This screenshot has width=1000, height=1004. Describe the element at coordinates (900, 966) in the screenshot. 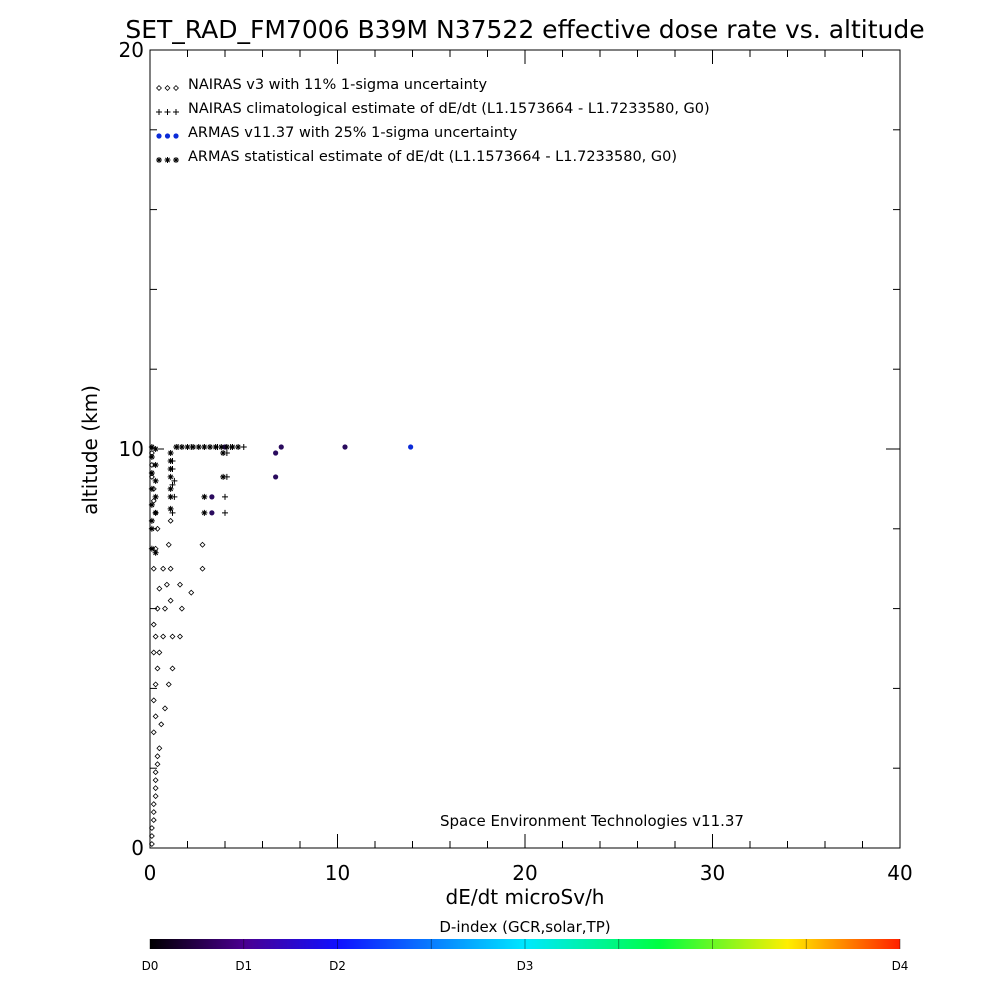

I see `colorbar-label: D4` at that location.